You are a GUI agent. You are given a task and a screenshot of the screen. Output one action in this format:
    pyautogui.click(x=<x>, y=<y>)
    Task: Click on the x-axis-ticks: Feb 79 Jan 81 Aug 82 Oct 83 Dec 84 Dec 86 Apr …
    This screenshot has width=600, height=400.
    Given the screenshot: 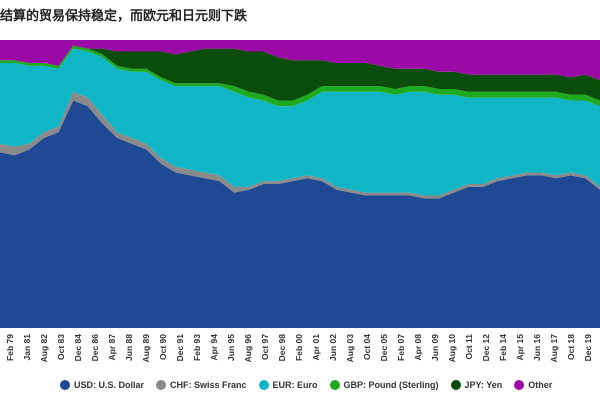 What is the action you would take?
    pyautogui.click(x=299, y=348)
    